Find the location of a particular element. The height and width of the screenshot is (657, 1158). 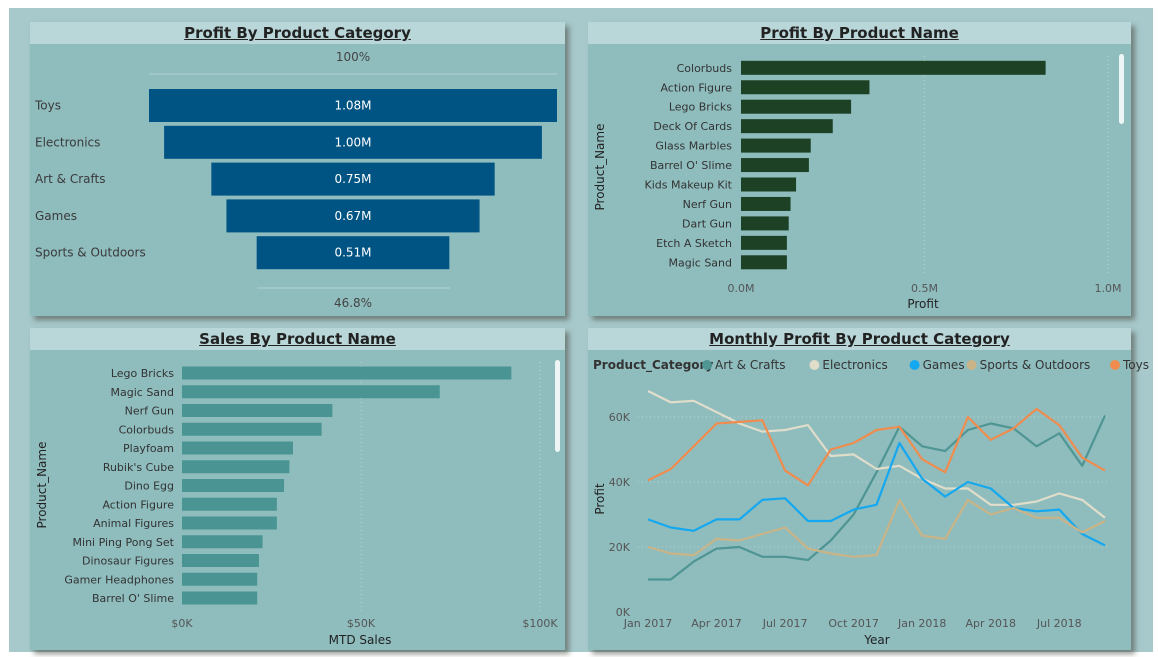

line-x-axis-title: Year is located at coordinates (876, 640).